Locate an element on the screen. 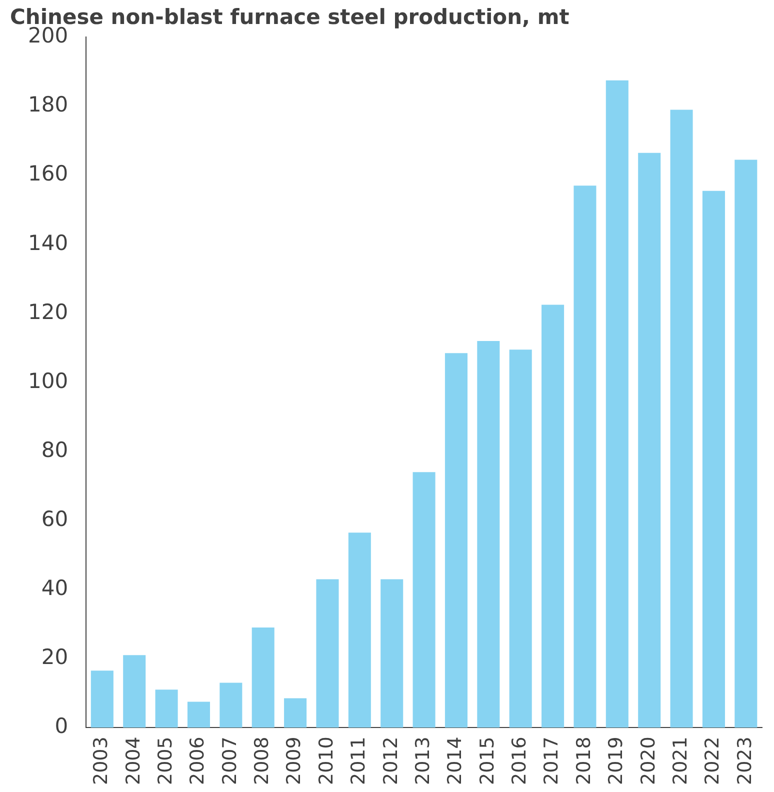 The height and width of the screenshot is (792, 774). x-tick-label: 2004 is located at coordinates (133, 761).